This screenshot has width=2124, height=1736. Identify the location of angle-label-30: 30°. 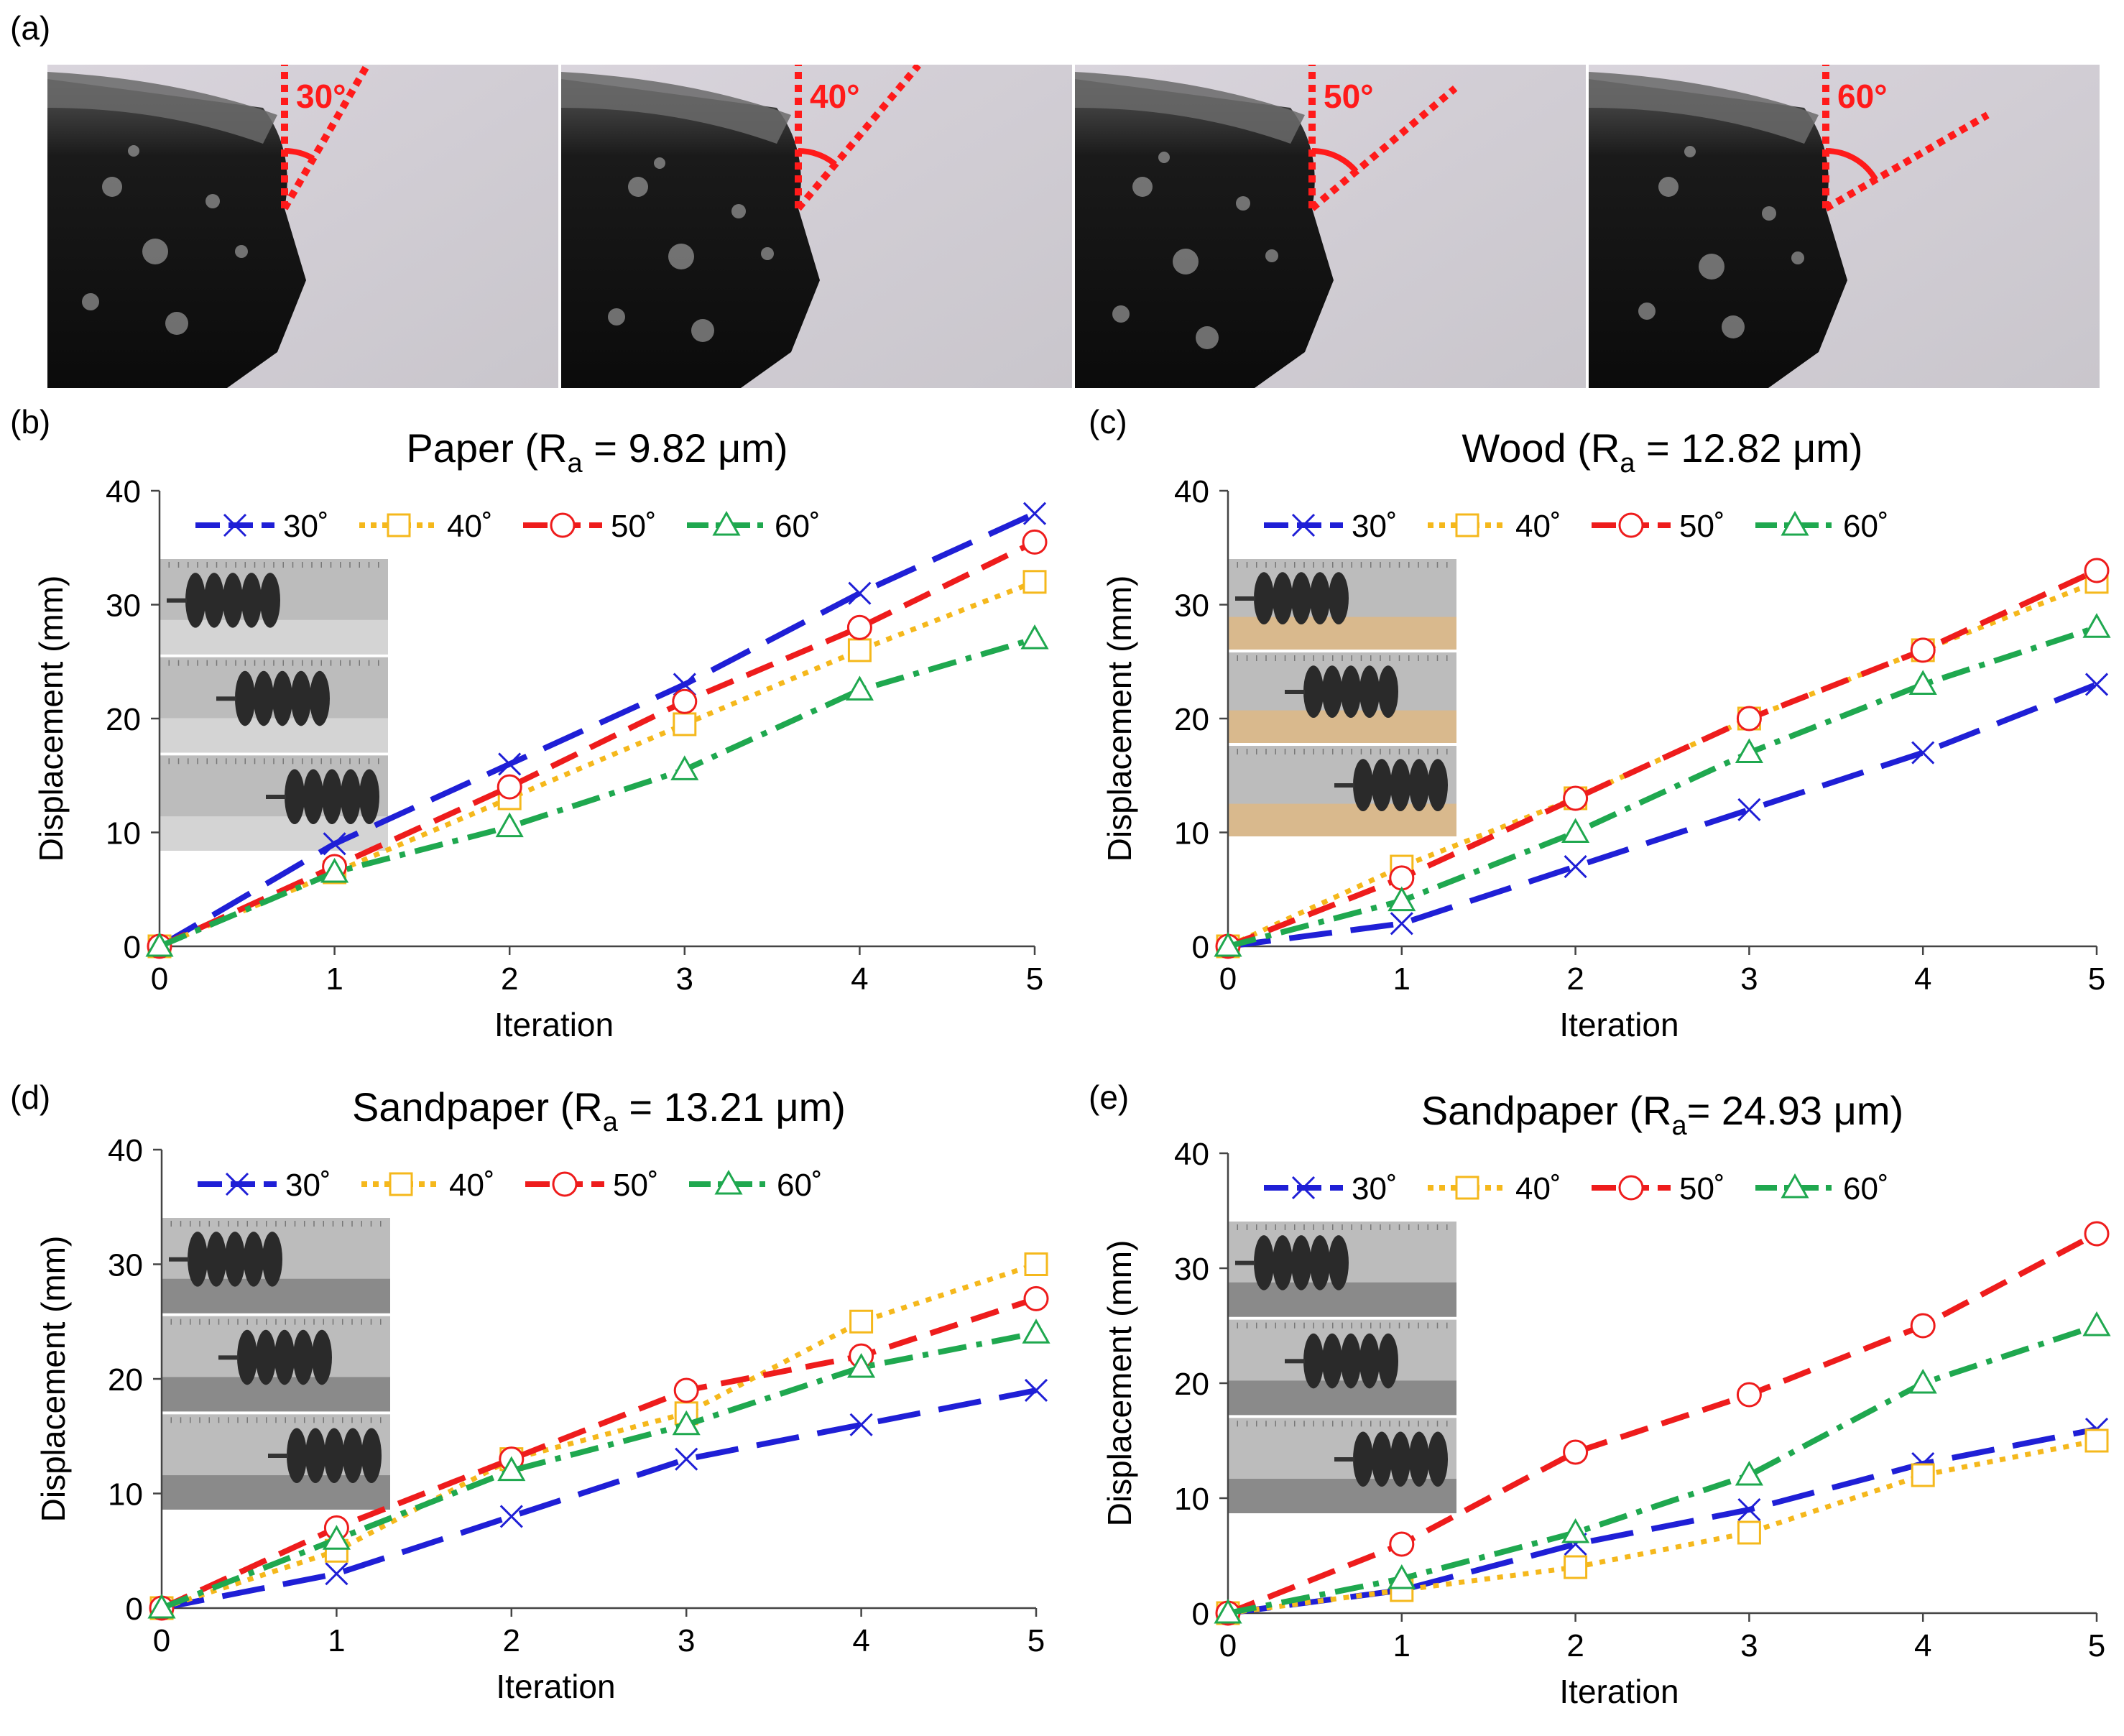
(321, 96).